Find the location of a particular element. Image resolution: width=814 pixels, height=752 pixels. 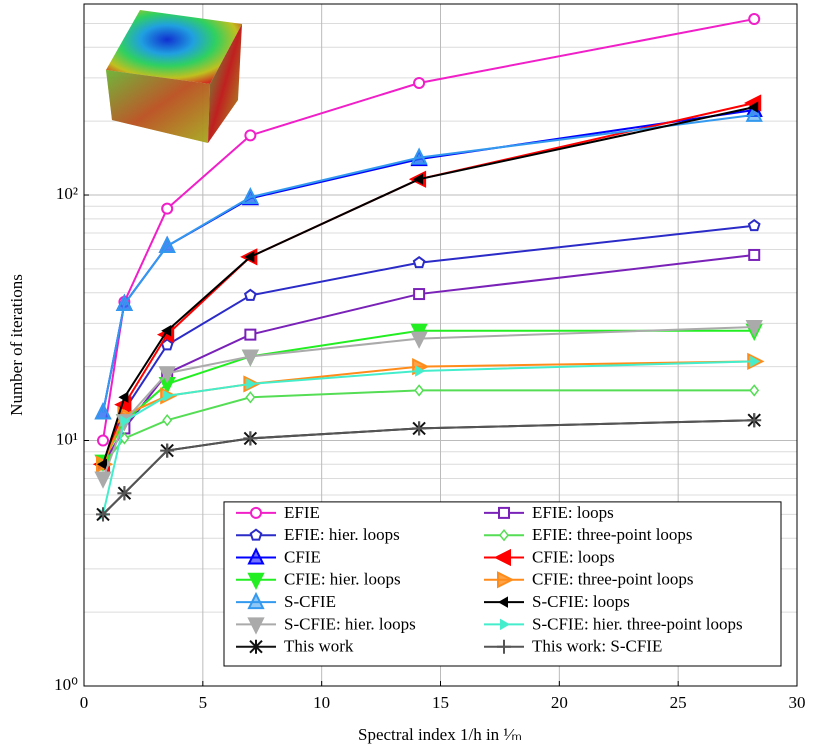

legend-label: EFIE: three-point loops is located at coordinates (612, 534).